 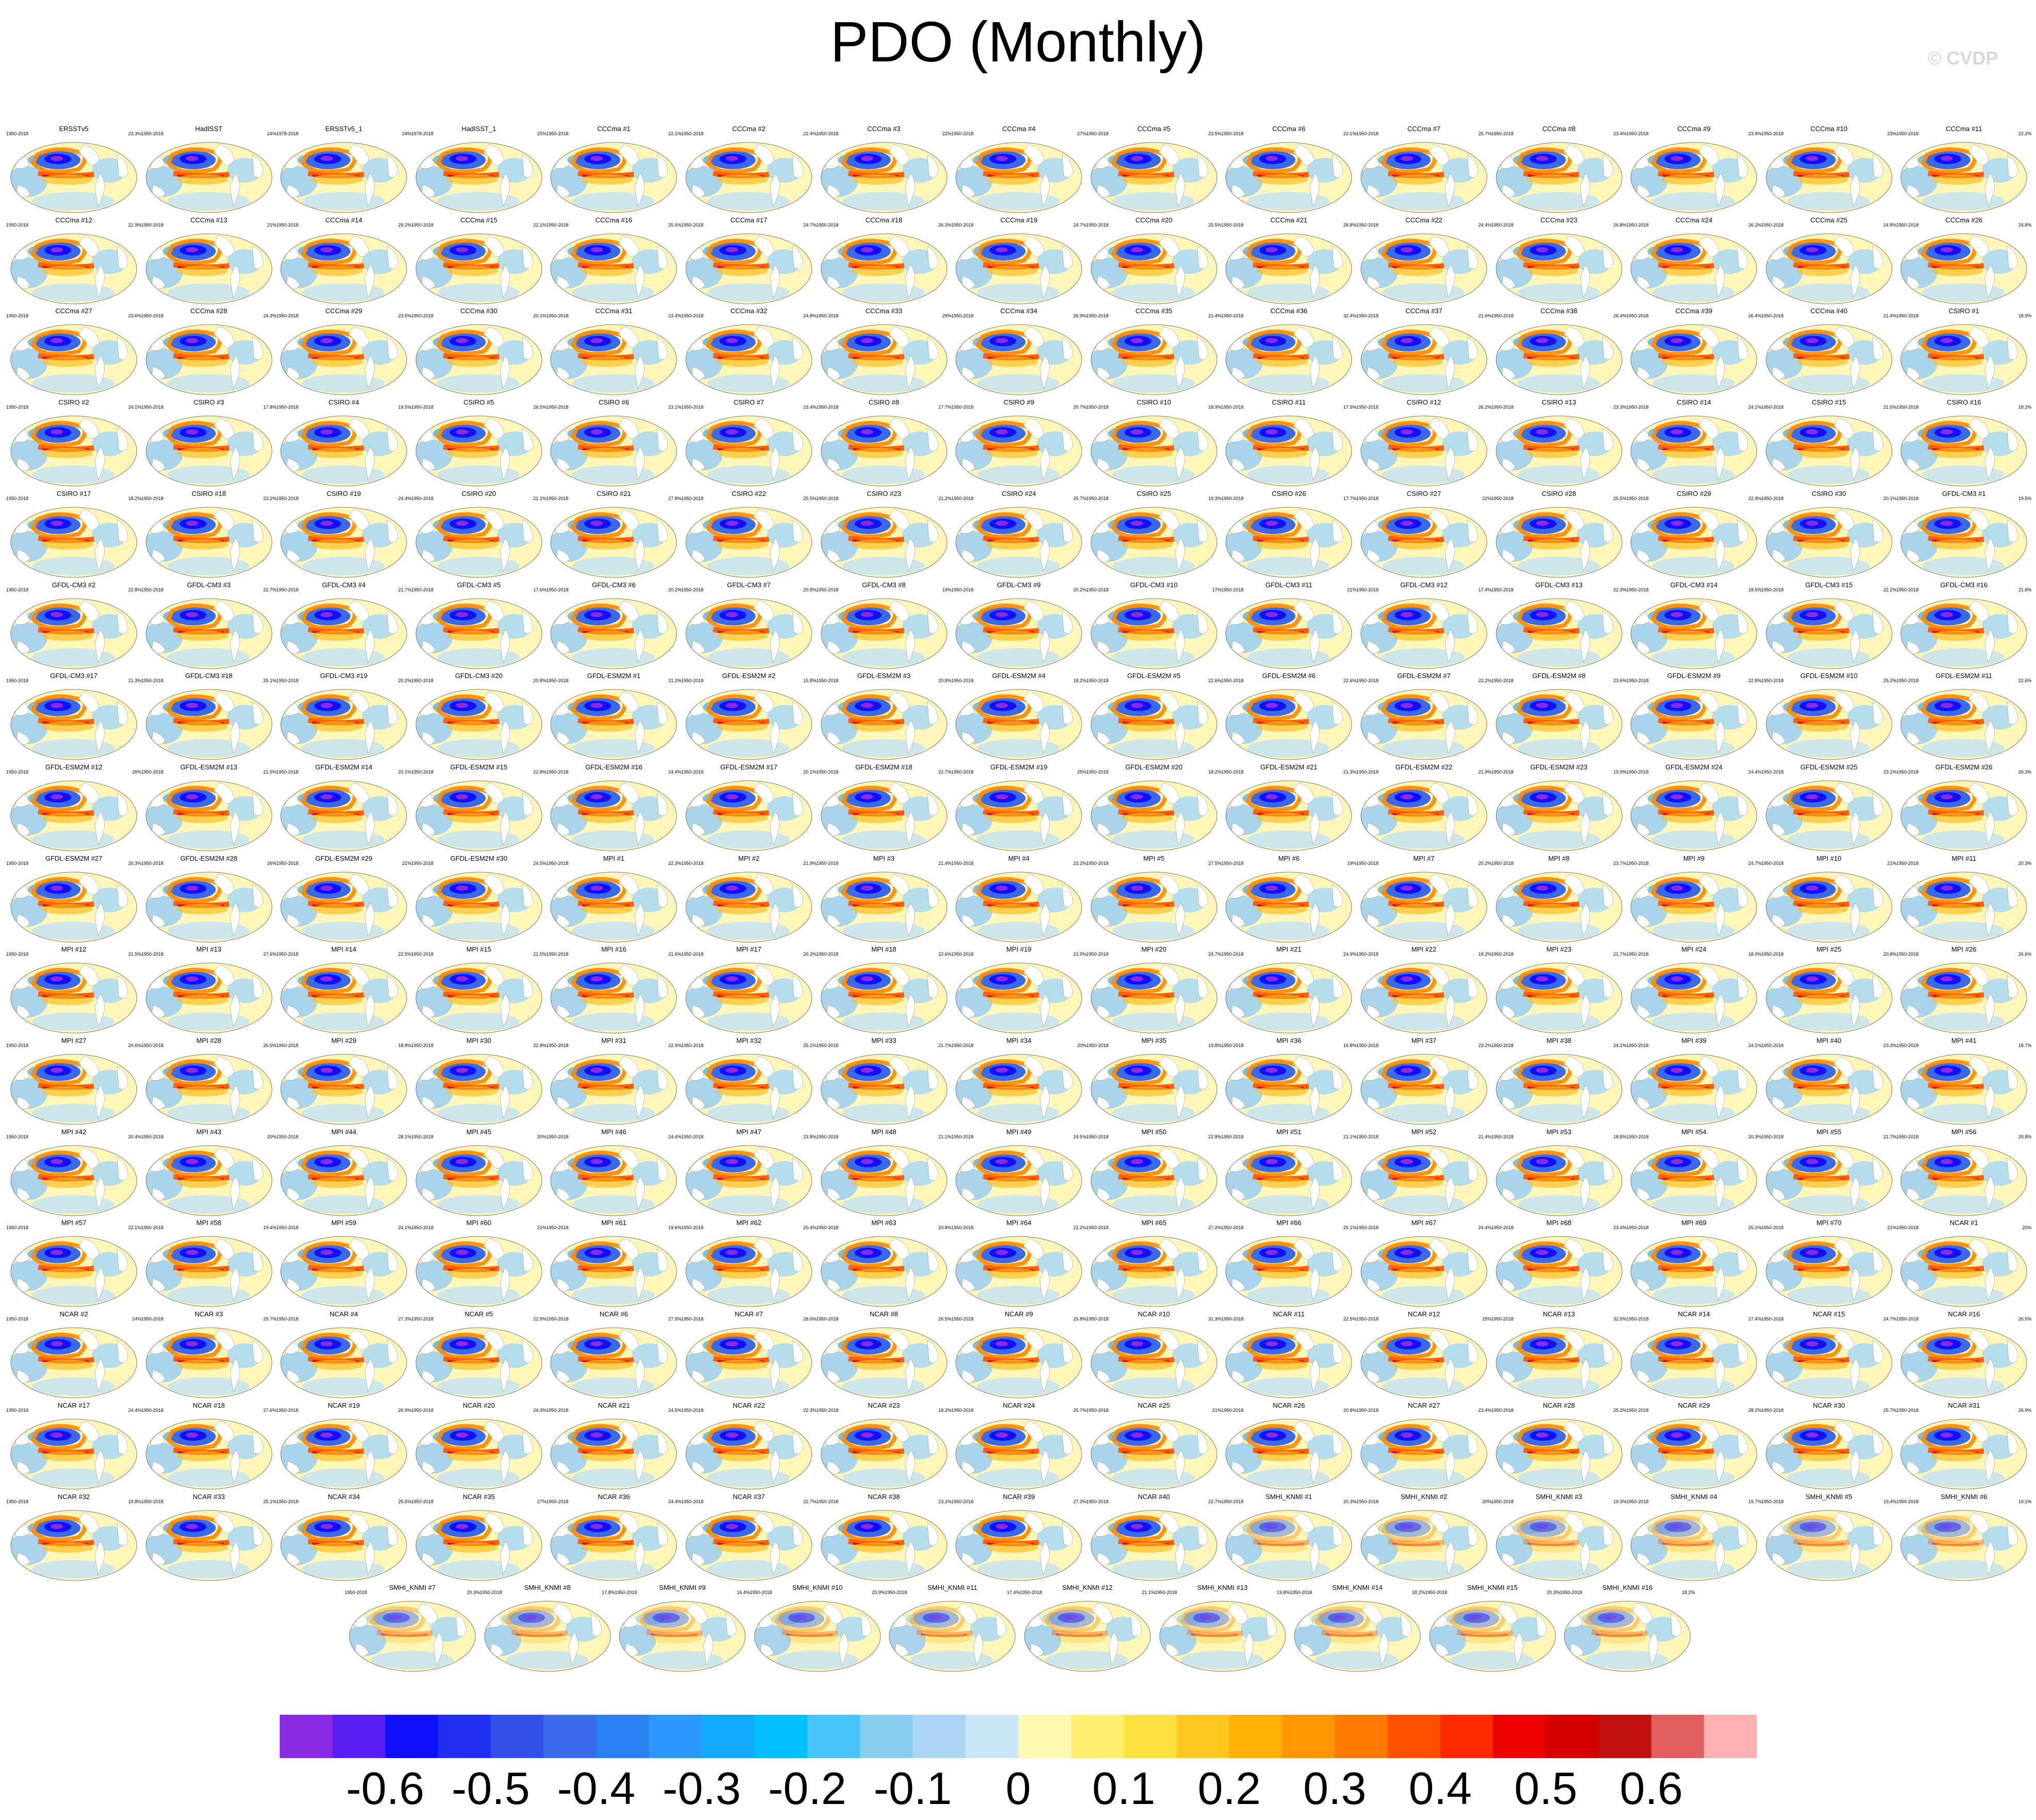 I want to click on map-panel: NCAR #16 1950-2018 26.5%, so click(x=1963, y=1355).